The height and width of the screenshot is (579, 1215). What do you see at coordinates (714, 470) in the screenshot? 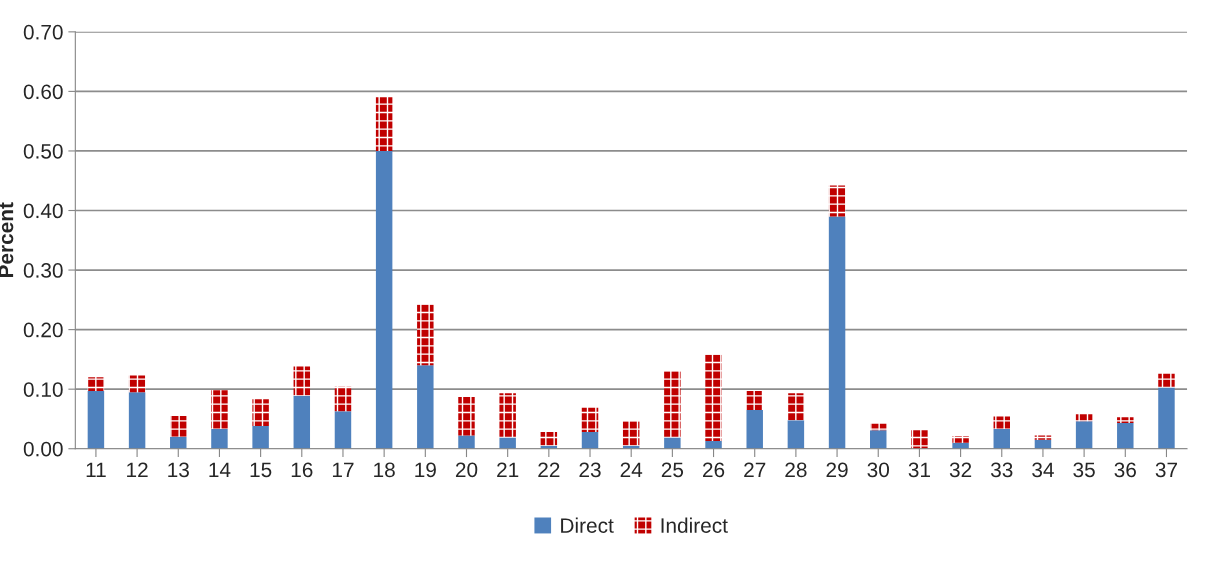
I see `x-tick-label: 26` at bounding box center [714, 470].